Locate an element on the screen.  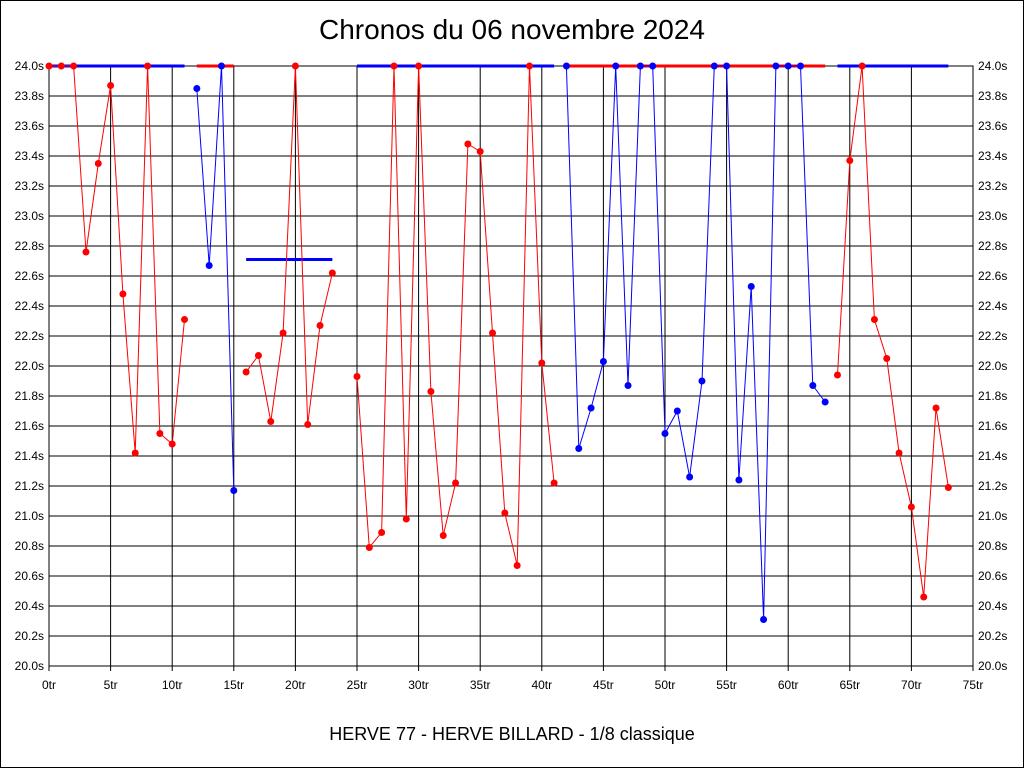
y-tick-label-right: 22.6s is located at coordinates (992, 276).